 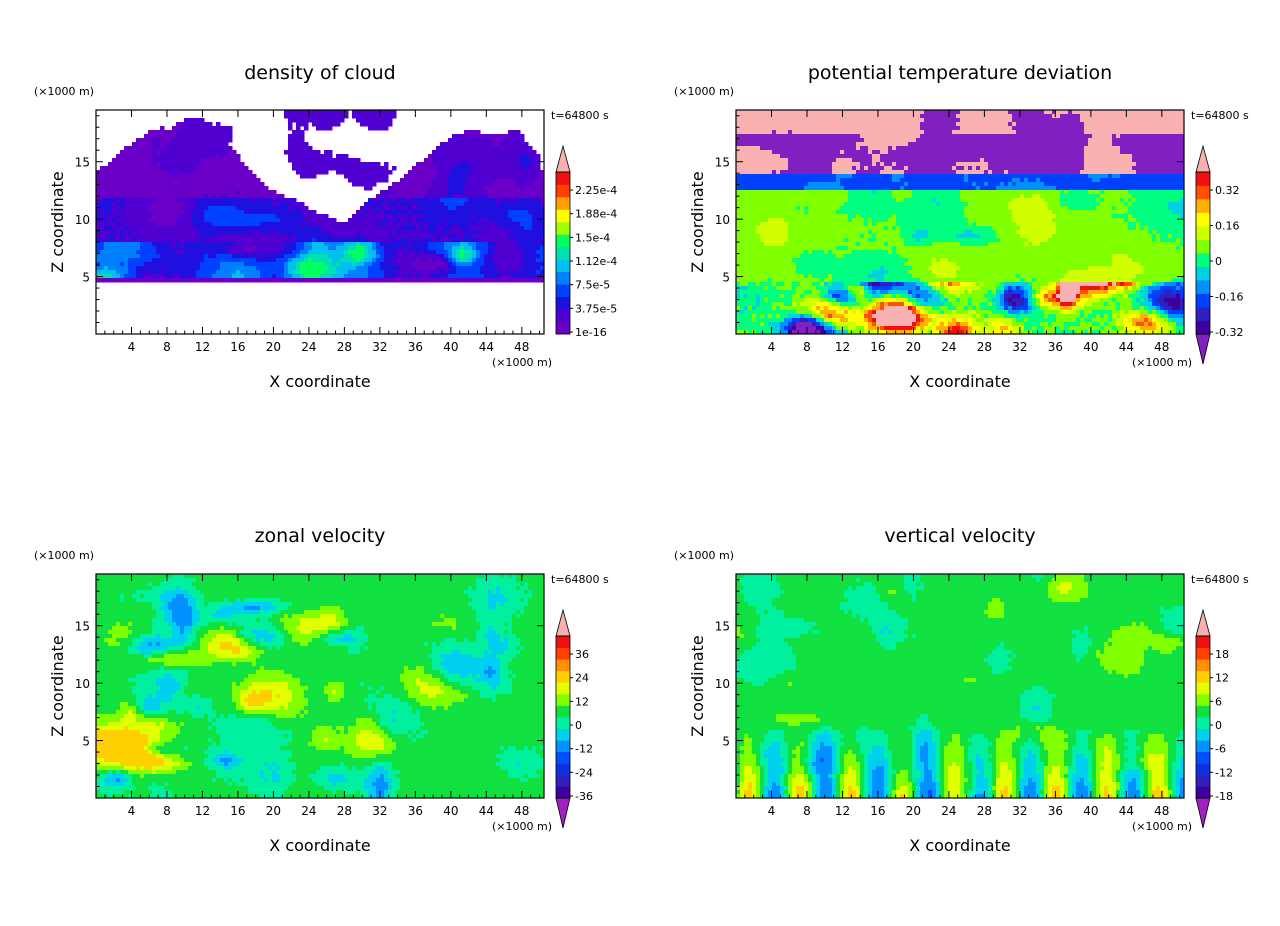 What do you see at coordinates (1229, 297) in the screenshot?
I see `colorbar-label: -0.16` at bounding box center [1229, 297].